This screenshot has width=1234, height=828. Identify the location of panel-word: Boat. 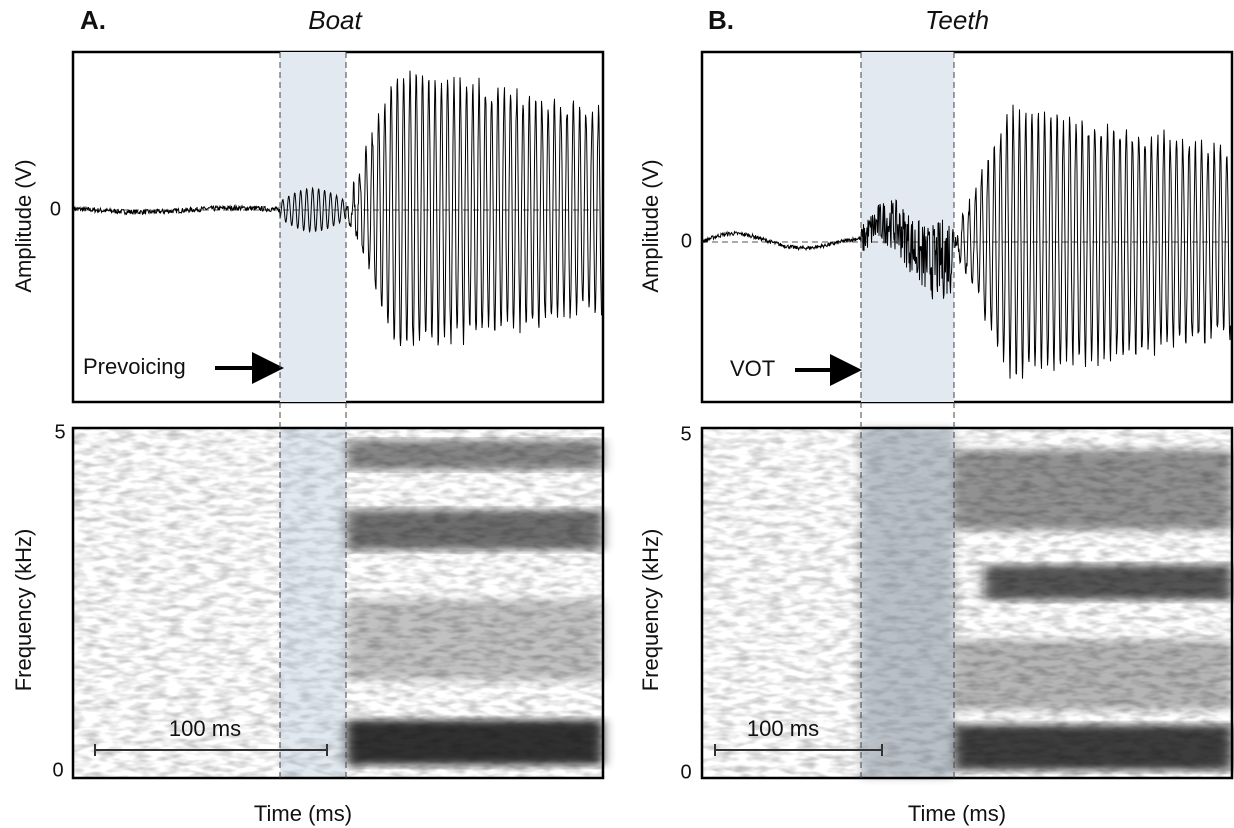
(335, 20).